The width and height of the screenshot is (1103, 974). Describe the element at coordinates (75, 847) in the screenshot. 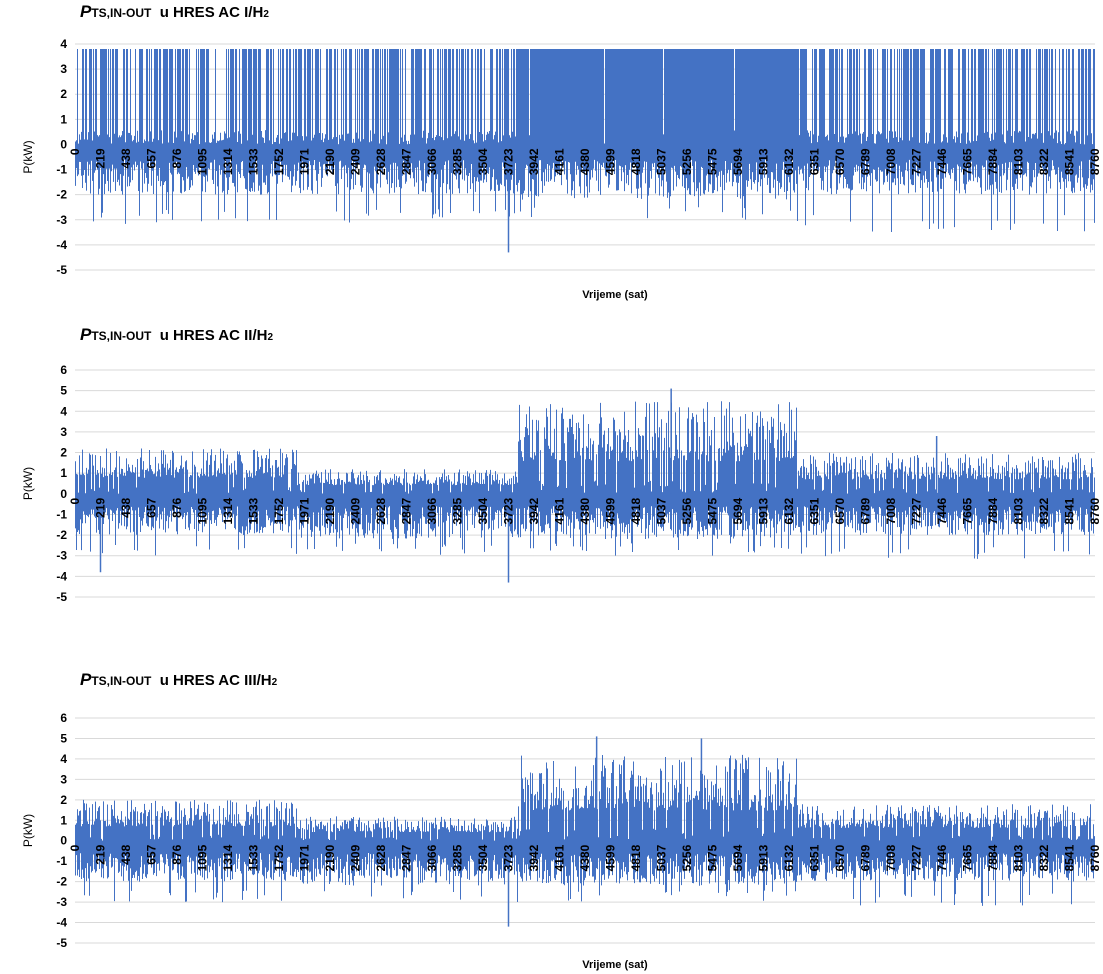

I see `x-tick-label: 0` at that location.